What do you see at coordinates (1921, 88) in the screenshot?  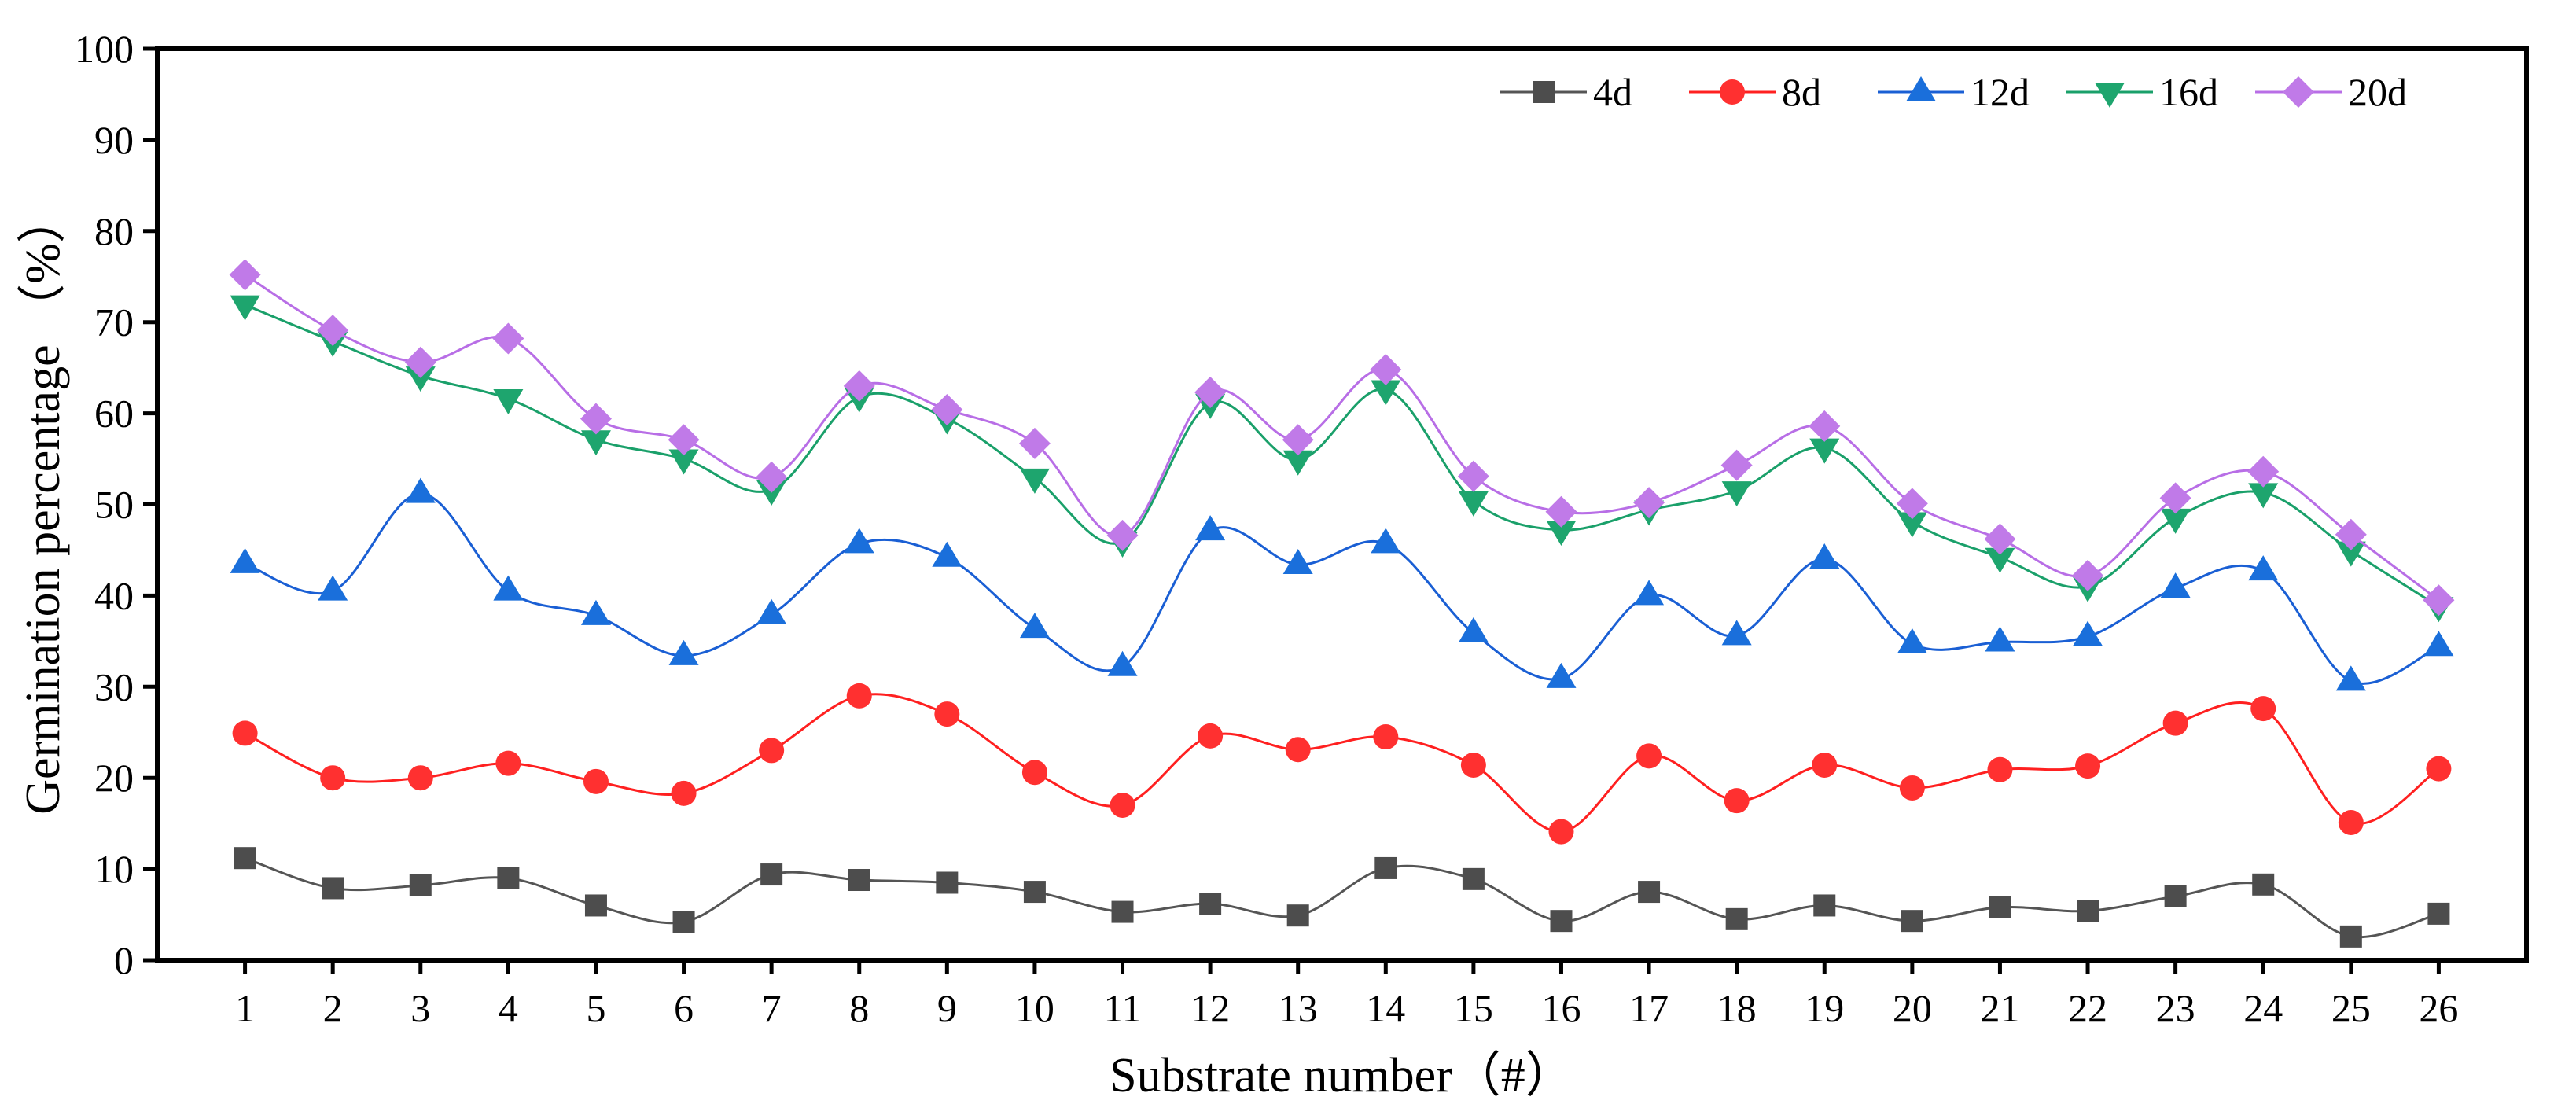 I see `legend-marker-12d` at bounding box center [1921, 88].